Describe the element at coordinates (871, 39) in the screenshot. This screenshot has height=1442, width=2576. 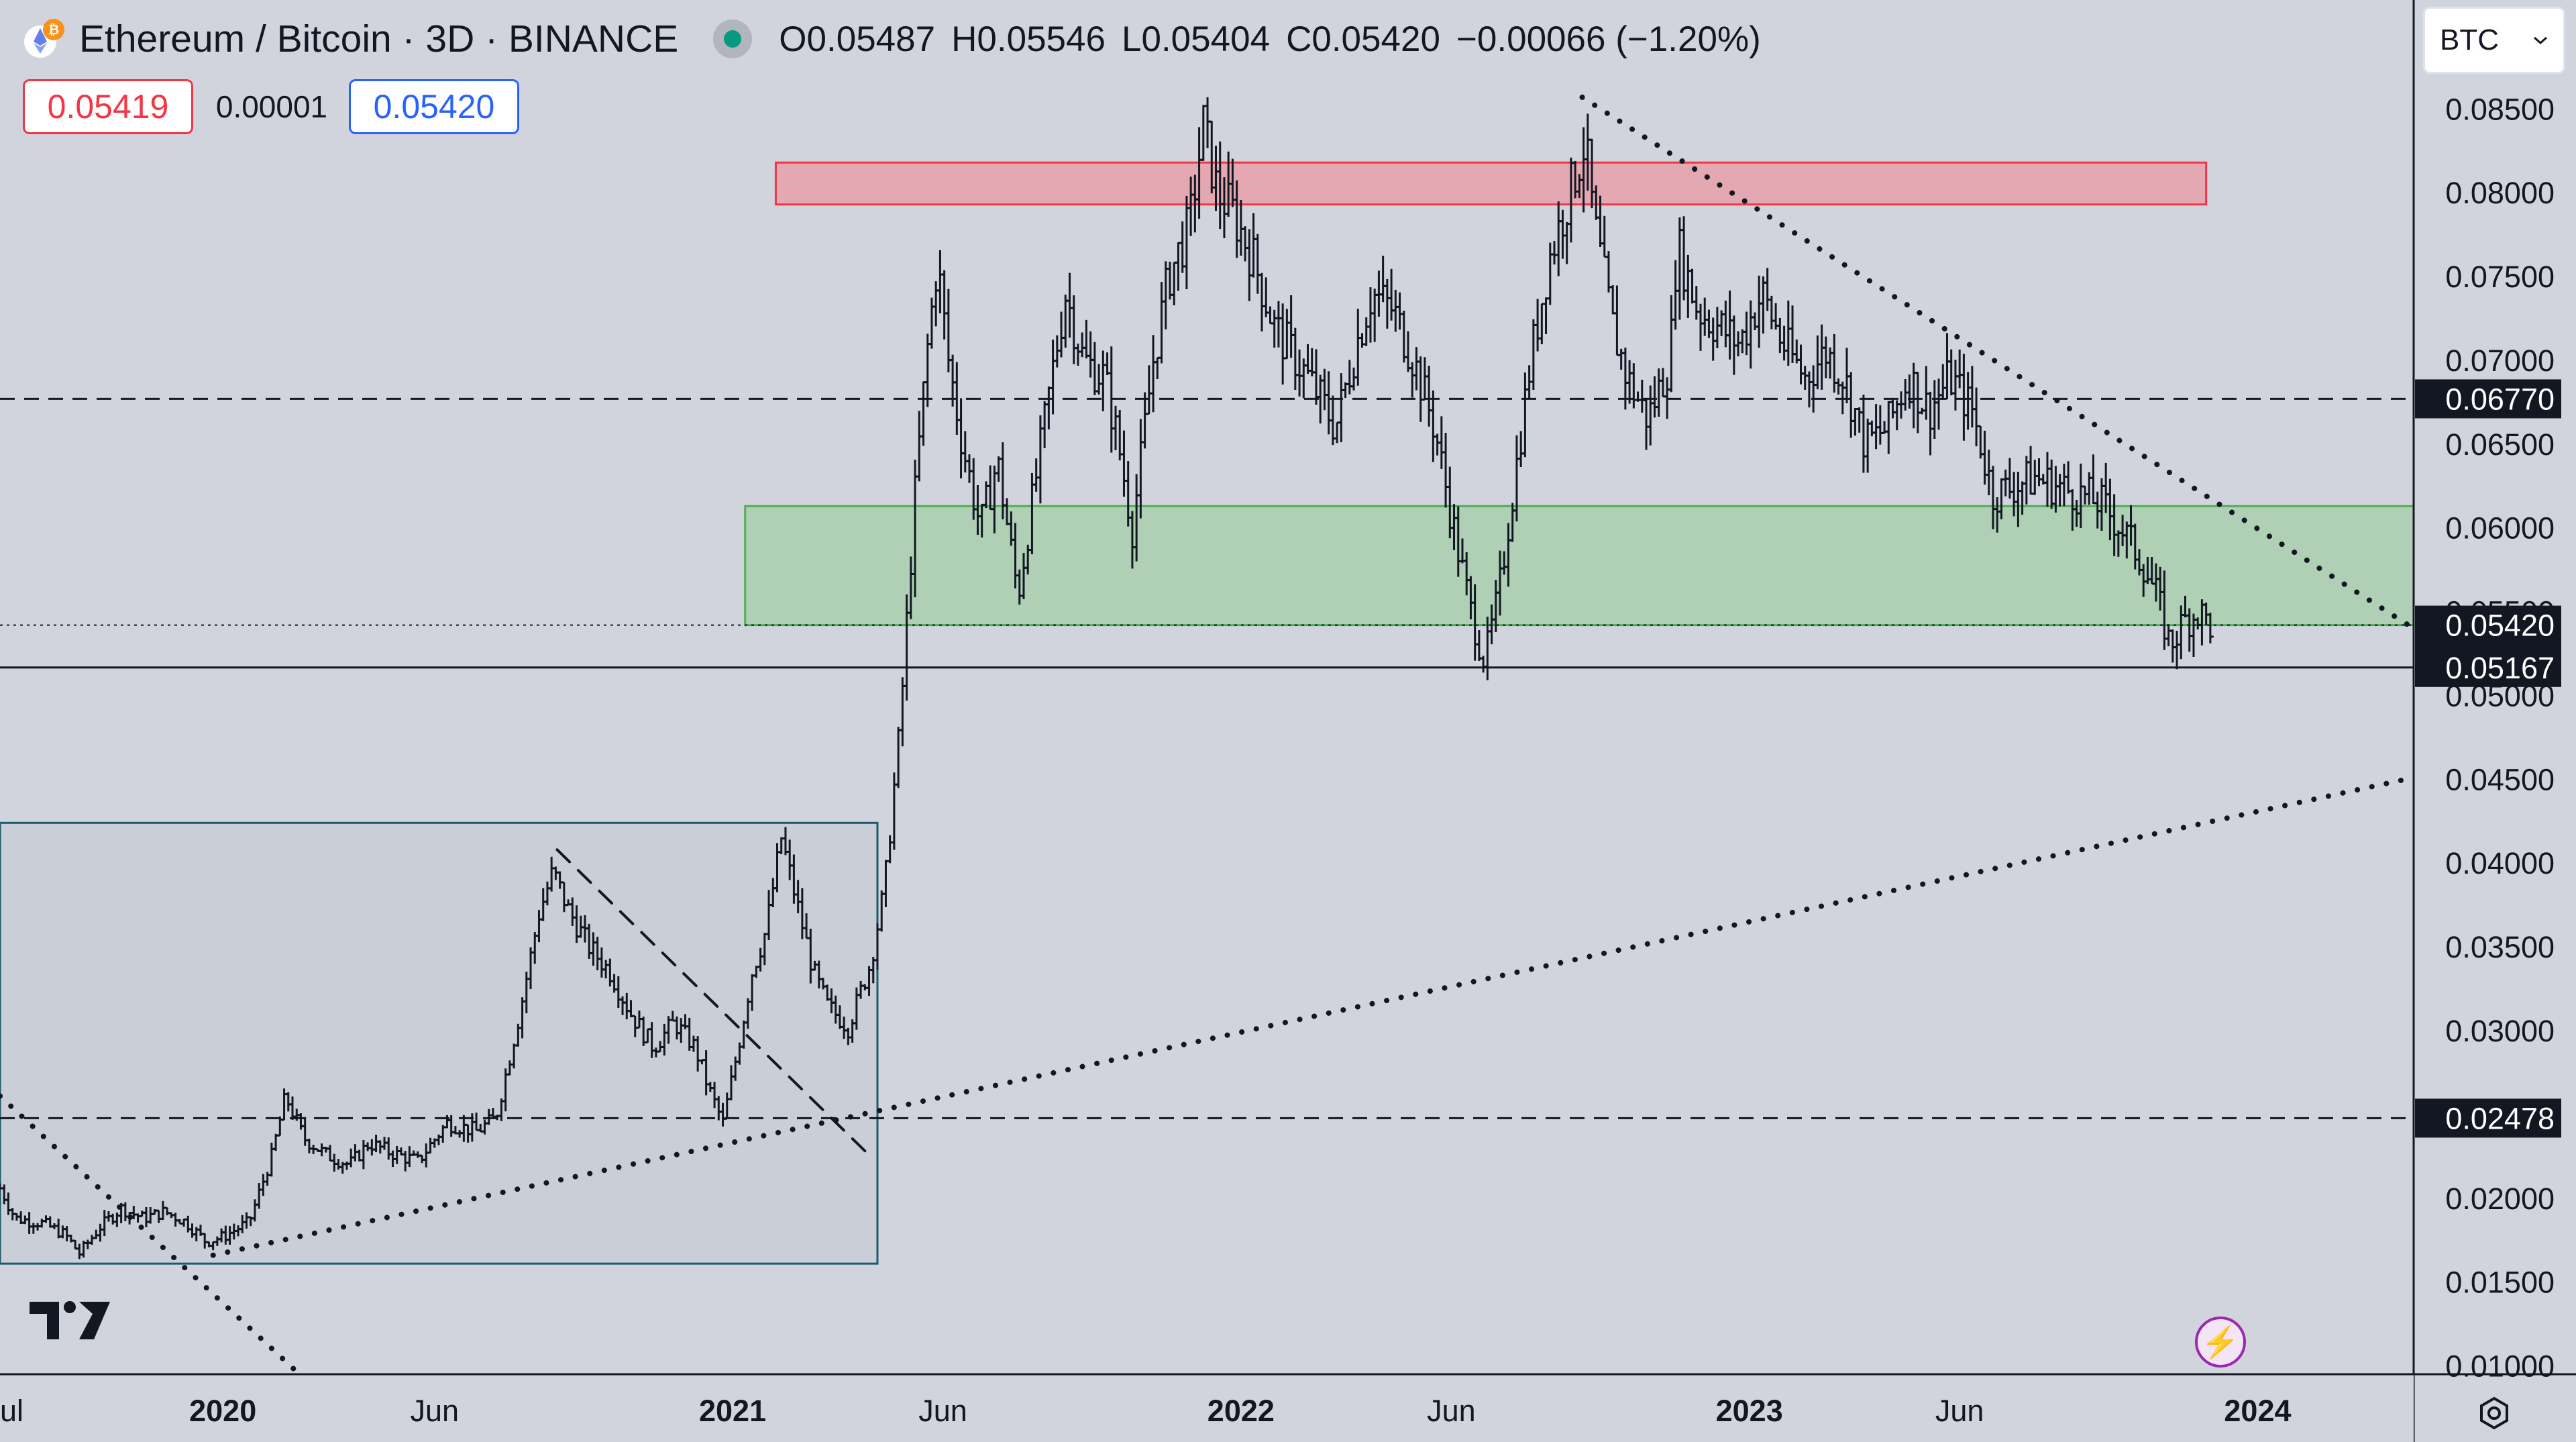
I see `open-value: 0.05487` at that location.